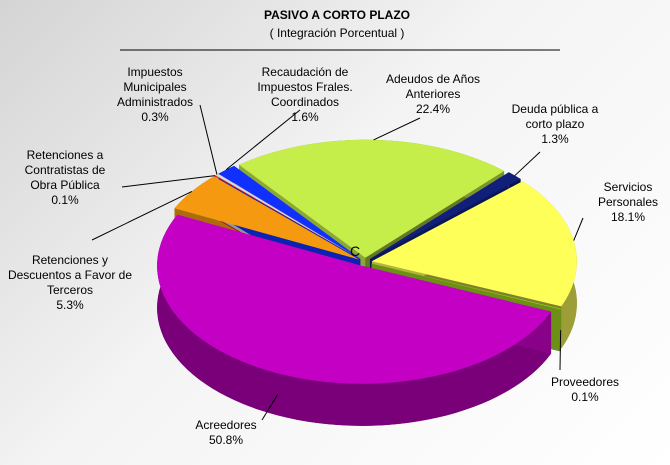 The width and height of the screenshot is (670, 465). I want to click on slice-name: Impuestos Municipales Administrados, so click(155, 87).